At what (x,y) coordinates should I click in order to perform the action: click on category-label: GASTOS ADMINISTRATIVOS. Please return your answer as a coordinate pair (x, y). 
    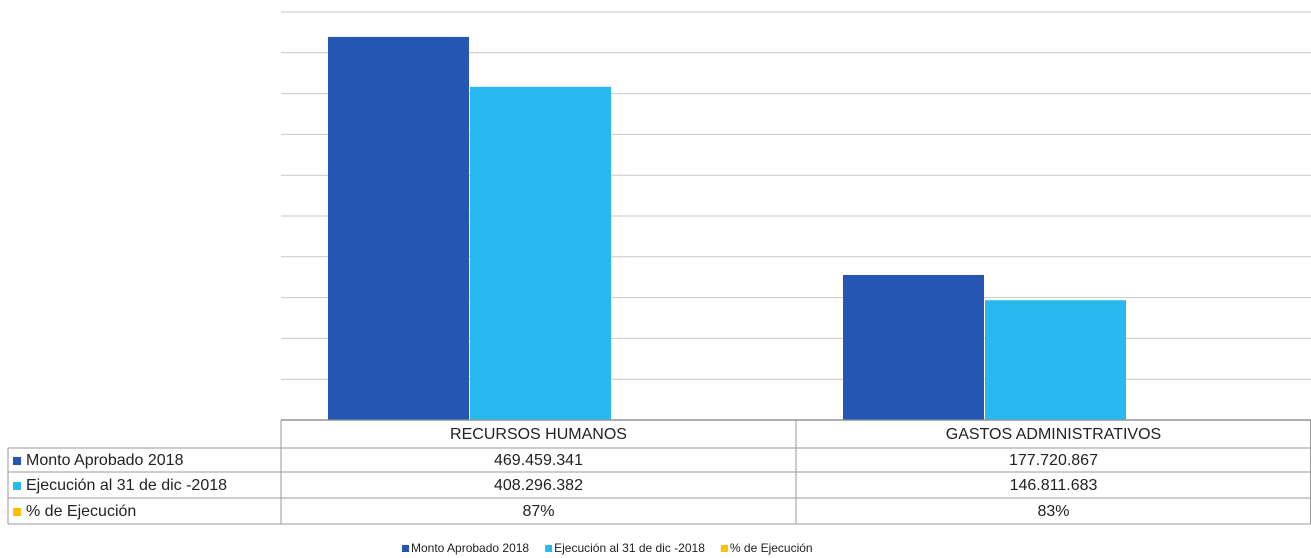
    Looking at the image, I should click on (1053, 434).